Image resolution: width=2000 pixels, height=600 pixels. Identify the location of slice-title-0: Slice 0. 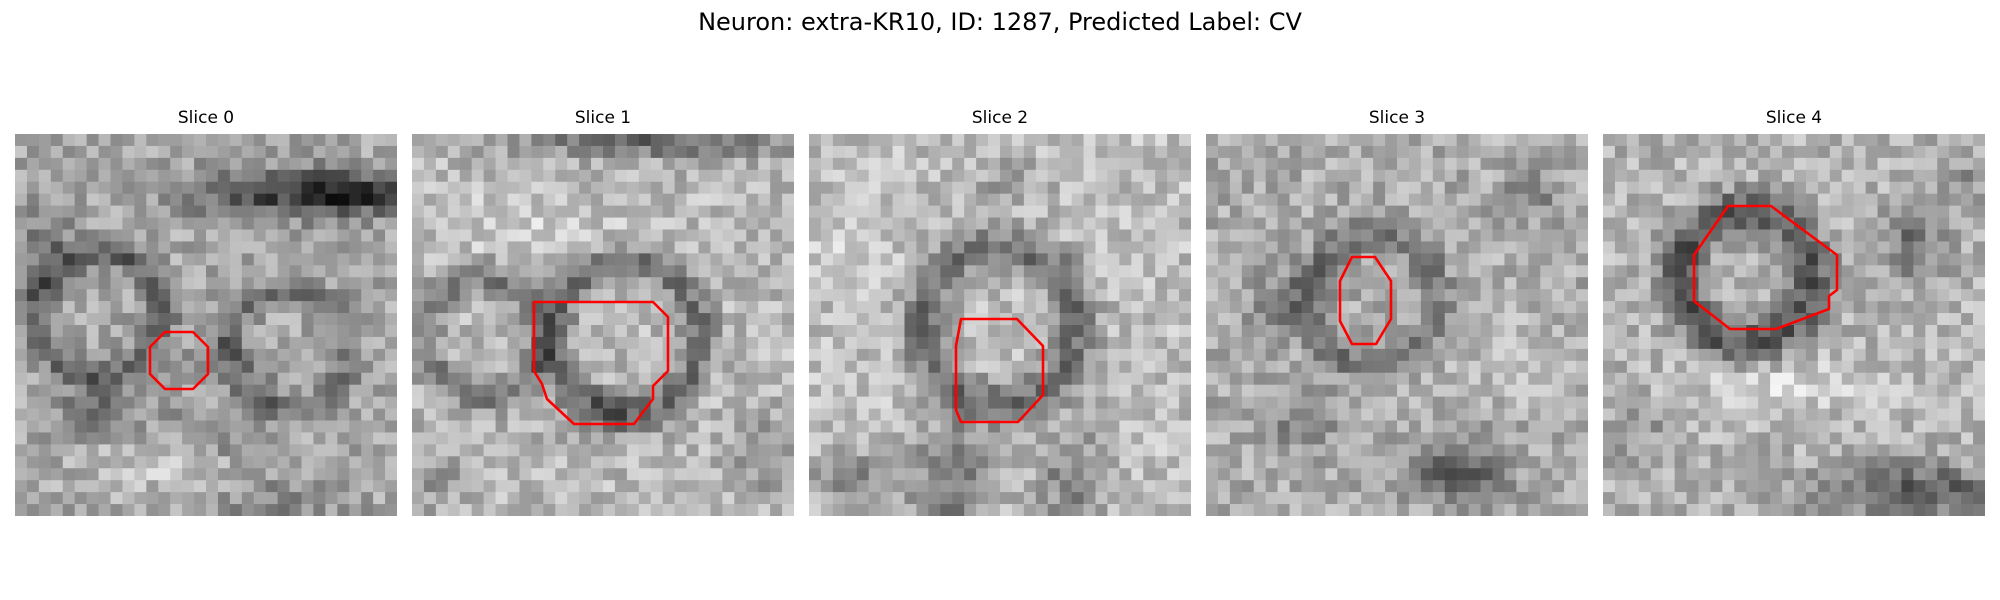
(206, 118).